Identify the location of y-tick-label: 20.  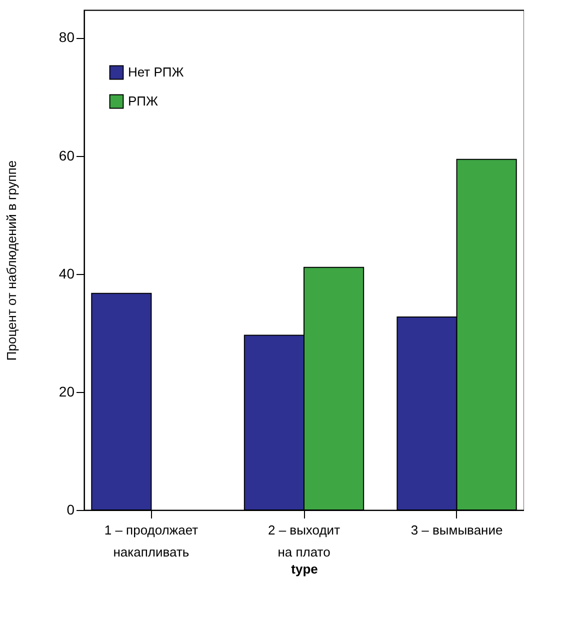
(66, 391).